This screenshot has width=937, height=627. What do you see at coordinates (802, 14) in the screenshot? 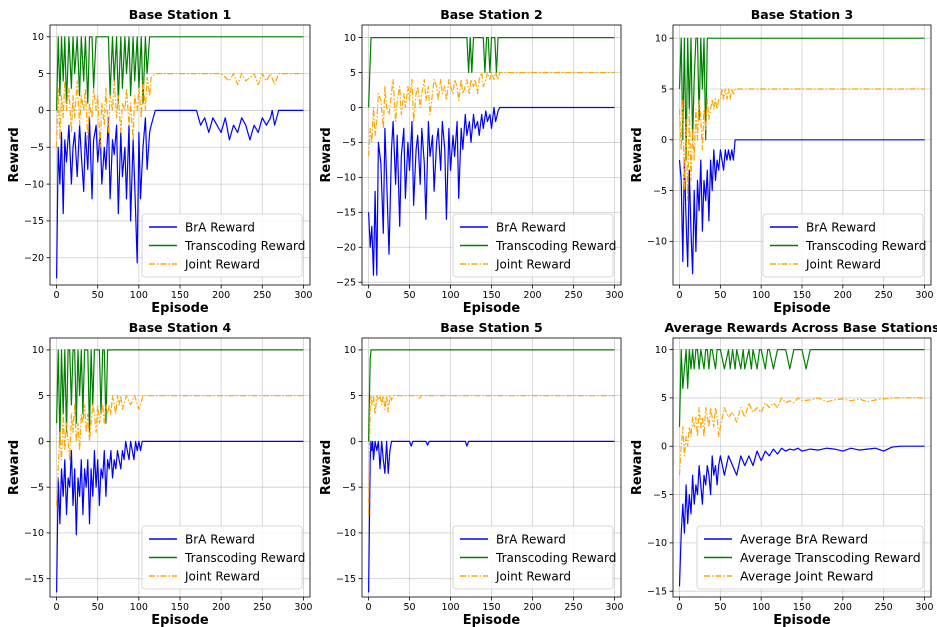
I see `chart-title: Base Station 3` at bounding box center [802, 14].